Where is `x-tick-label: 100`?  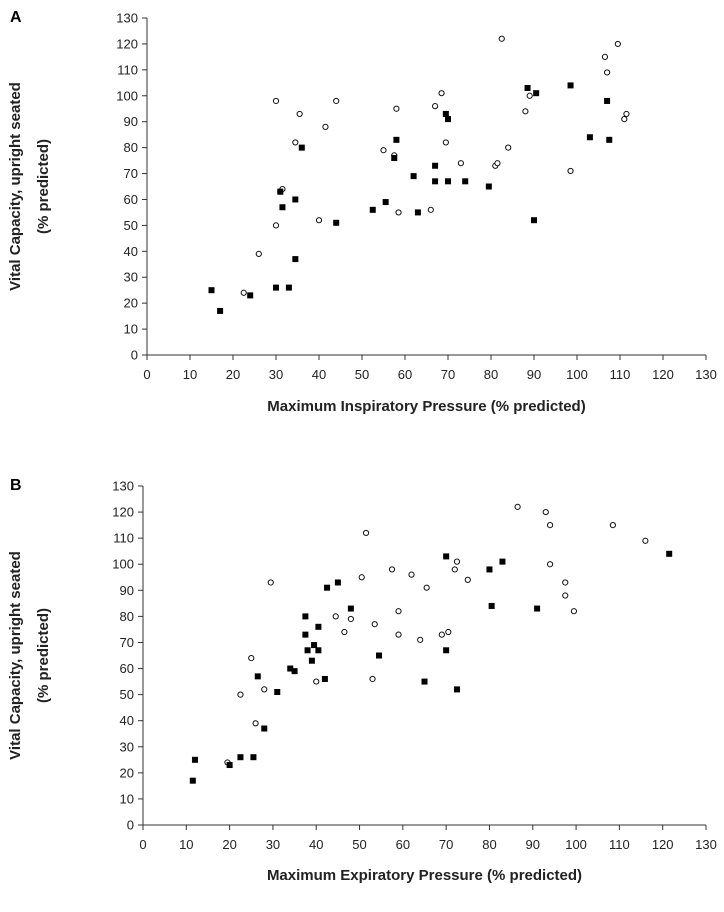
x-tick-label: 100 is located at coordinates (576, 844).